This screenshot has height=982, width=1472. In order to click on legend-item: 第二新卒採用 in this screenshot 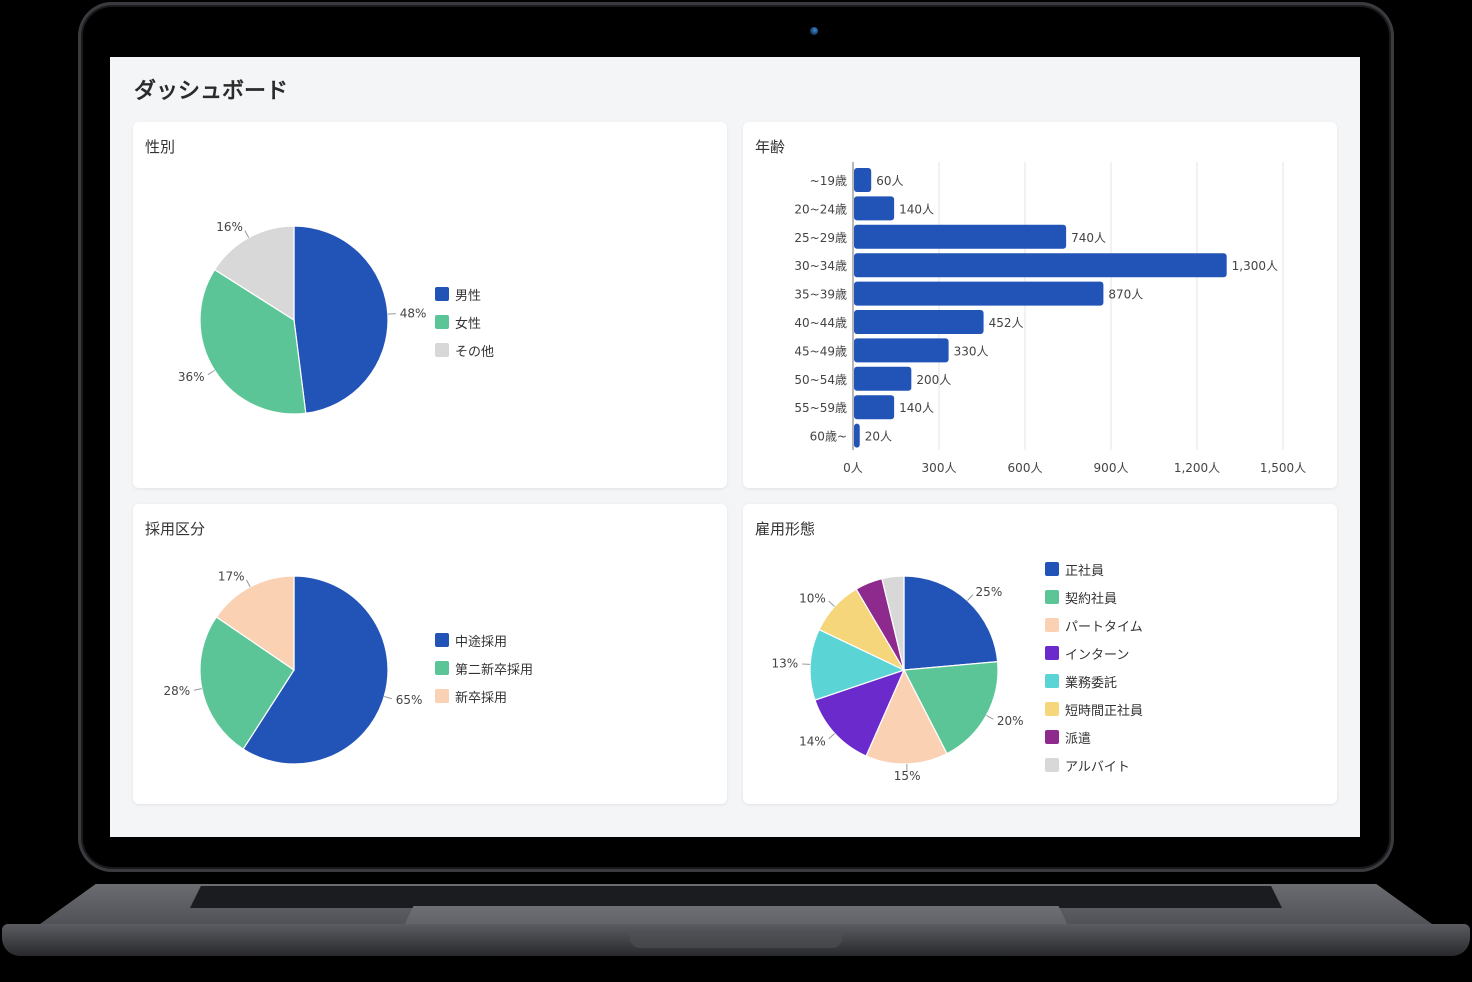, I will do `click(484, 668)`.